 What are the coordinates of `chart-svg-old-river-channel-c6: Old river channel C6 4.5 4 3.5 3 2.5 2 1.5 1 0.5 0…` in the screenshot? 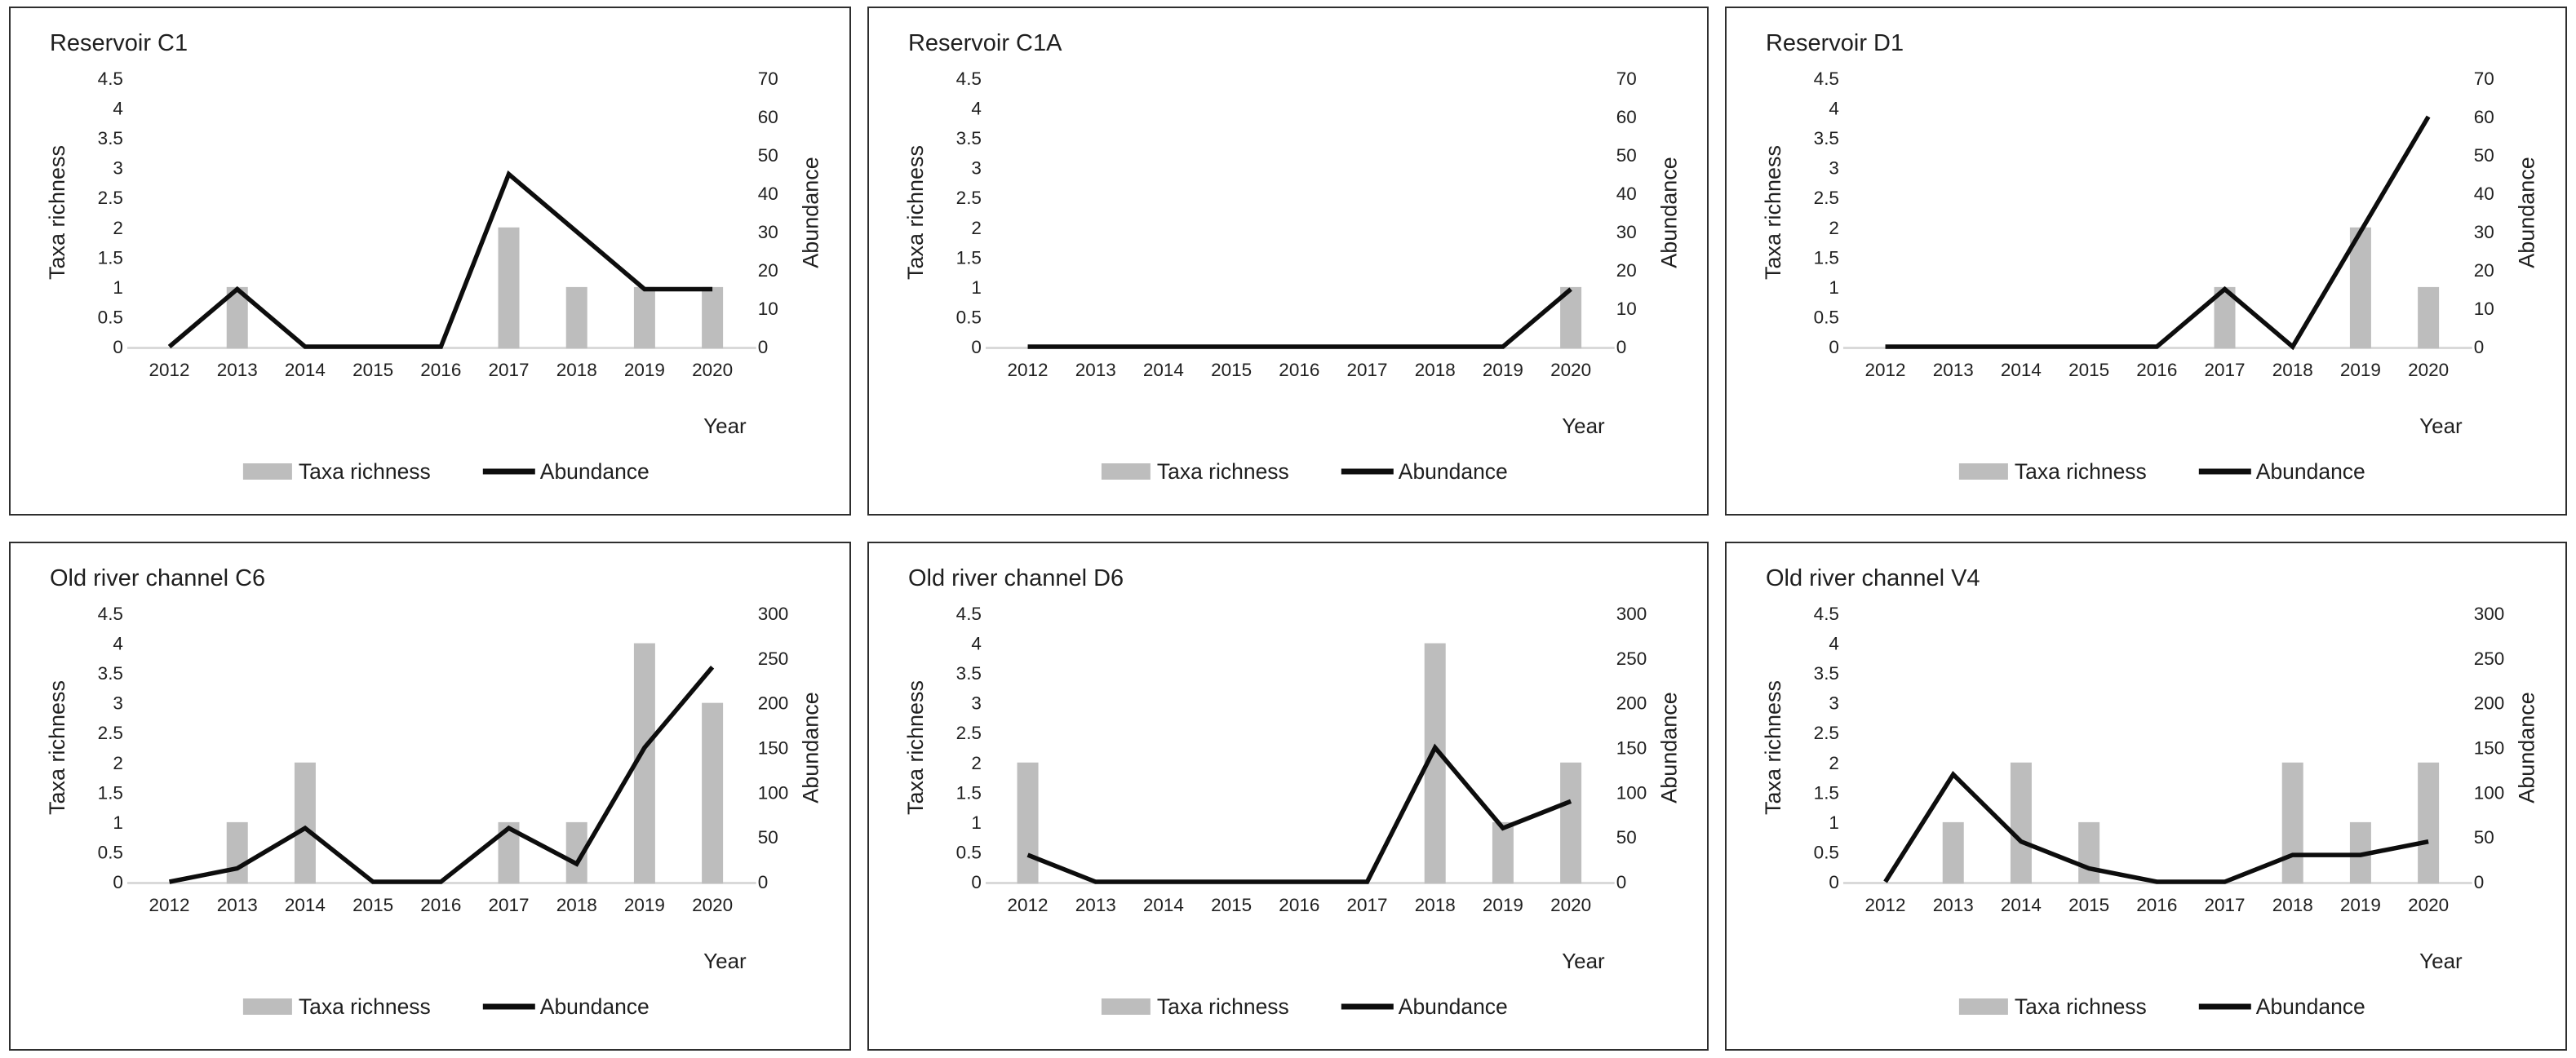 It's located at (434, 792).